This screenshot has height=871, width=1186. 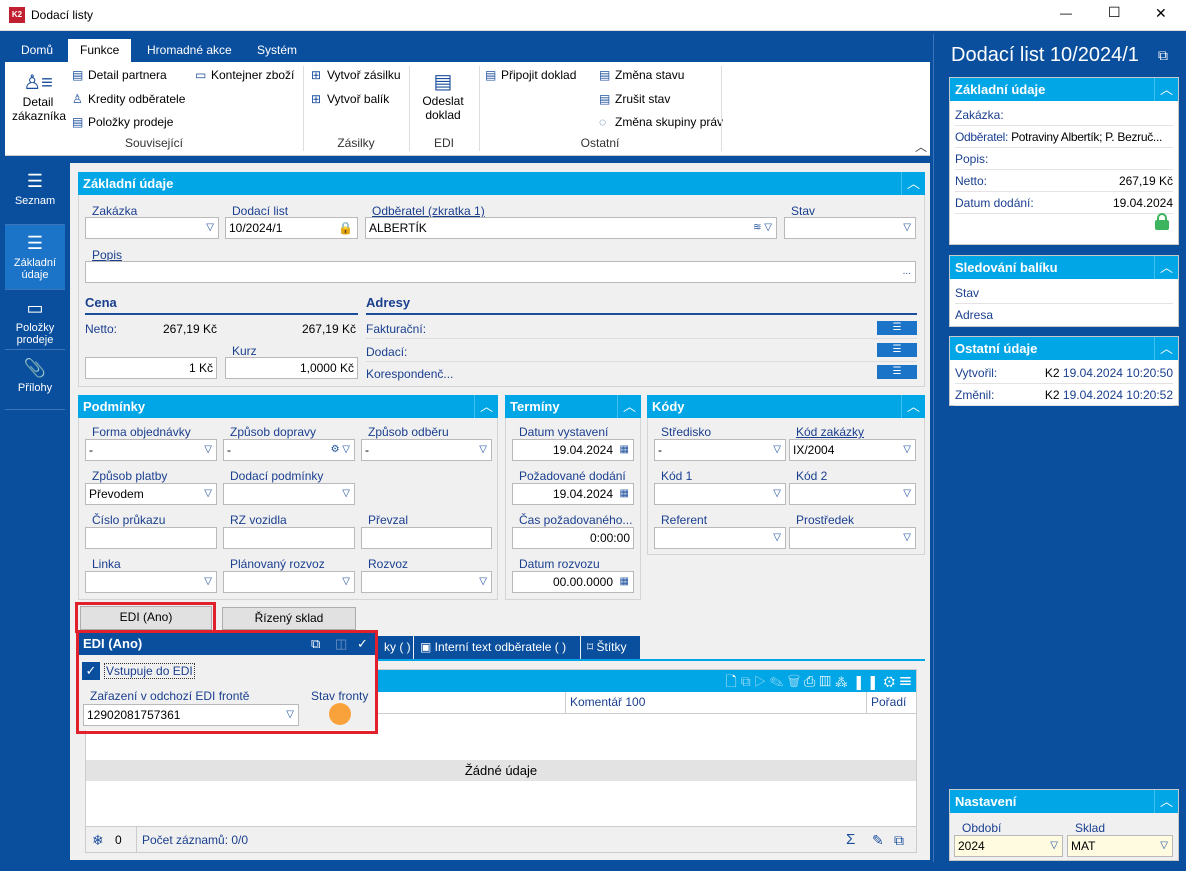 I want to click on dodaci-podminky-field: ▽, so click(x=289, y=494).